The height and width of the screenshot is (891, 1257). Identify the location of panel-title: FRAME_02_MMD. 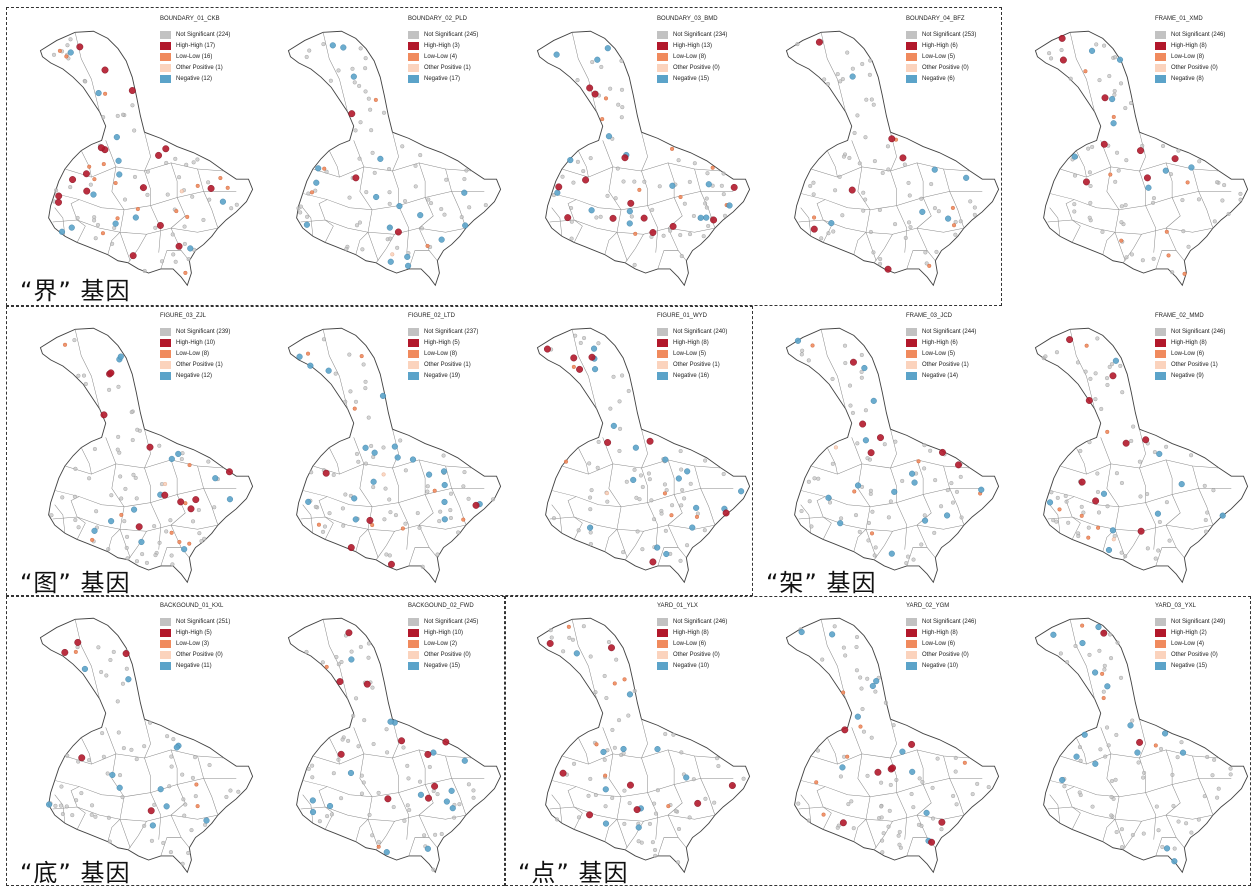
(1179, 316).